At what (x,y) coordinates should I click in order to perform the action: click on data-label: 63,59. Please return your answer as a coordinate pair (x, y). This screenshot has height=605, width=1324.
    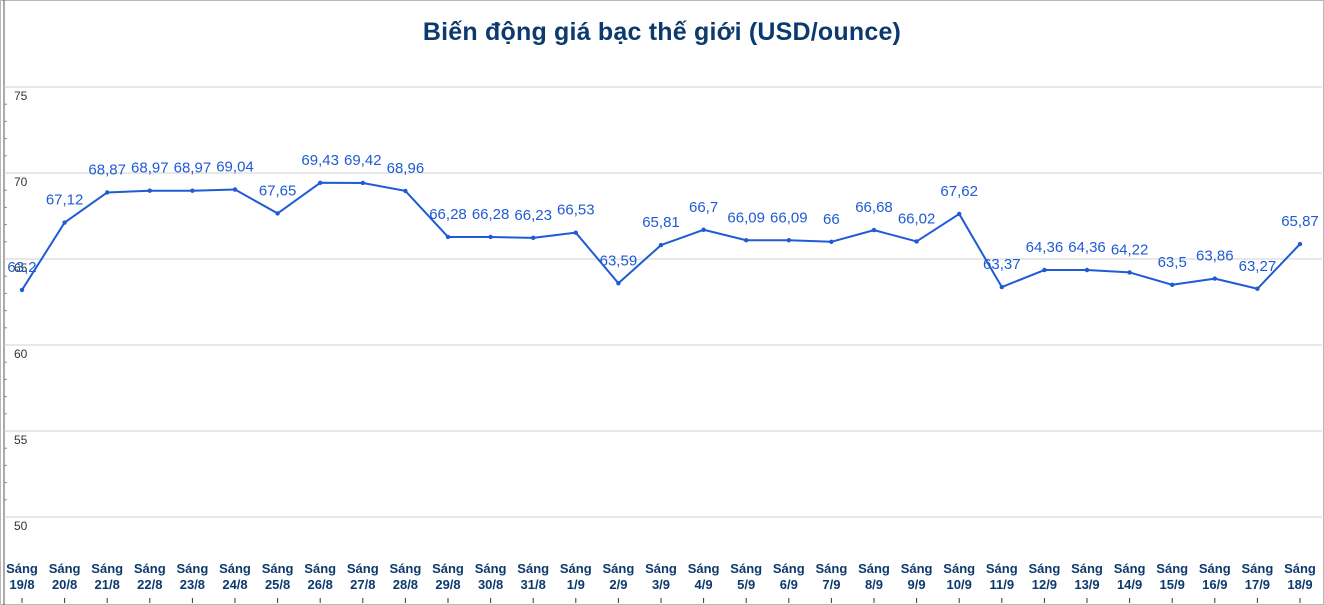
    Looking at the image, I should click on (619, 260).